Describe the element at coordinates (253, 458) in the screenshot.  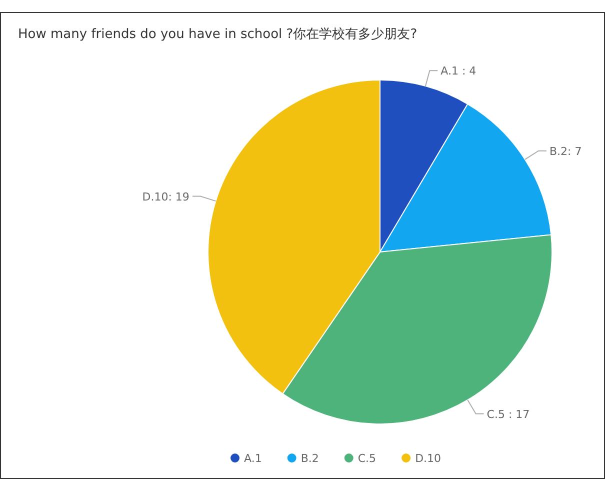
I see `legend-label: A.1` at that location.